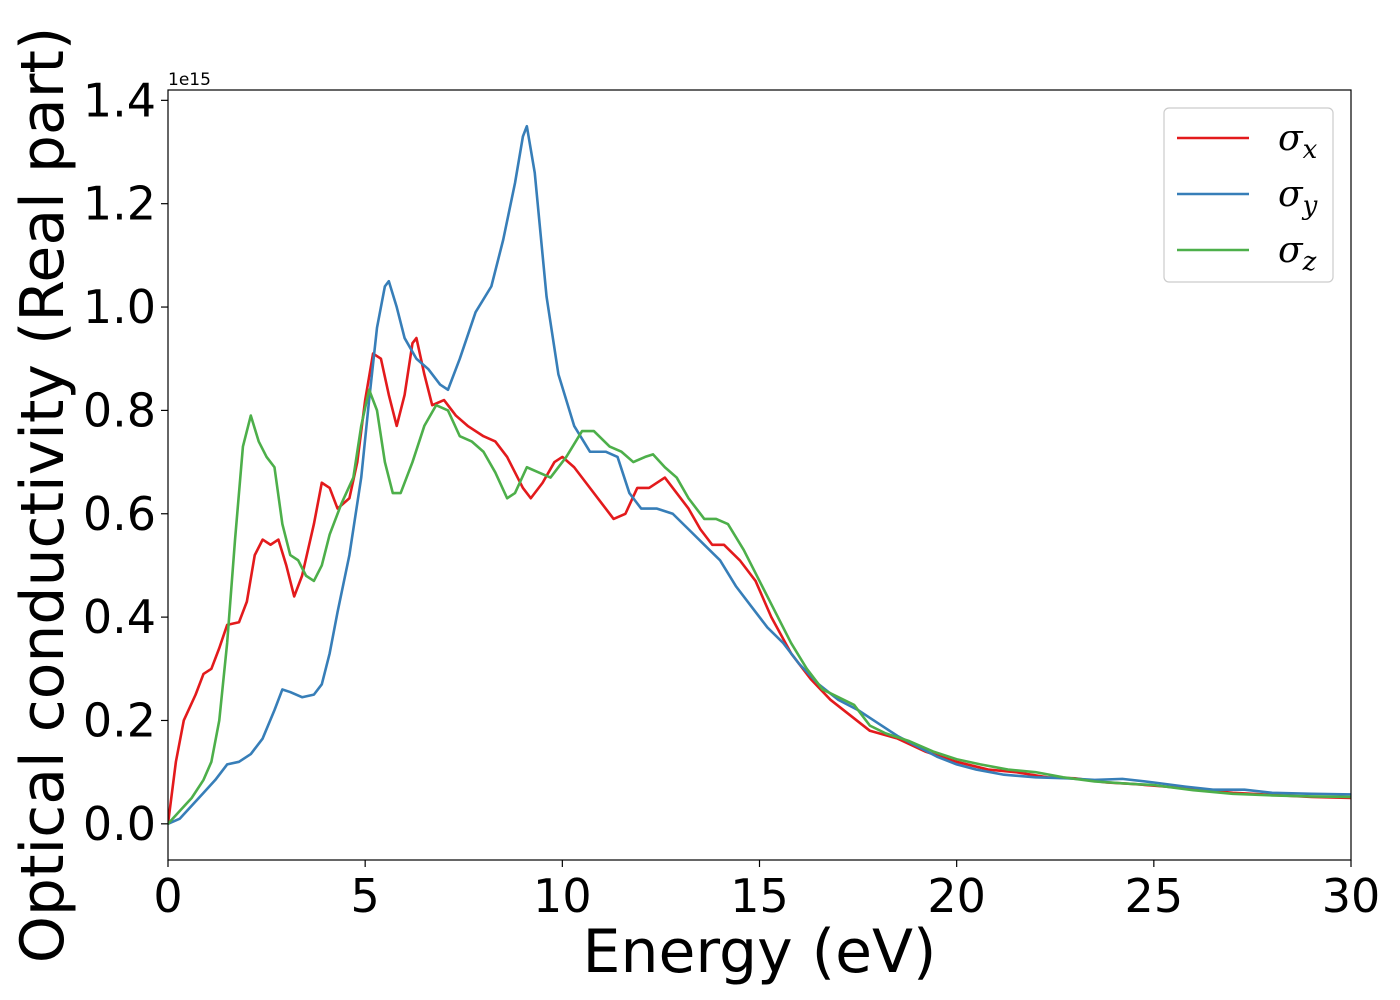 The width and height of the screenshot is (1400, 1000). What do you see at coordinates (759, 896) in the screenshot?
I see `x-tick-label: 15` at bounding box center [759, 896].